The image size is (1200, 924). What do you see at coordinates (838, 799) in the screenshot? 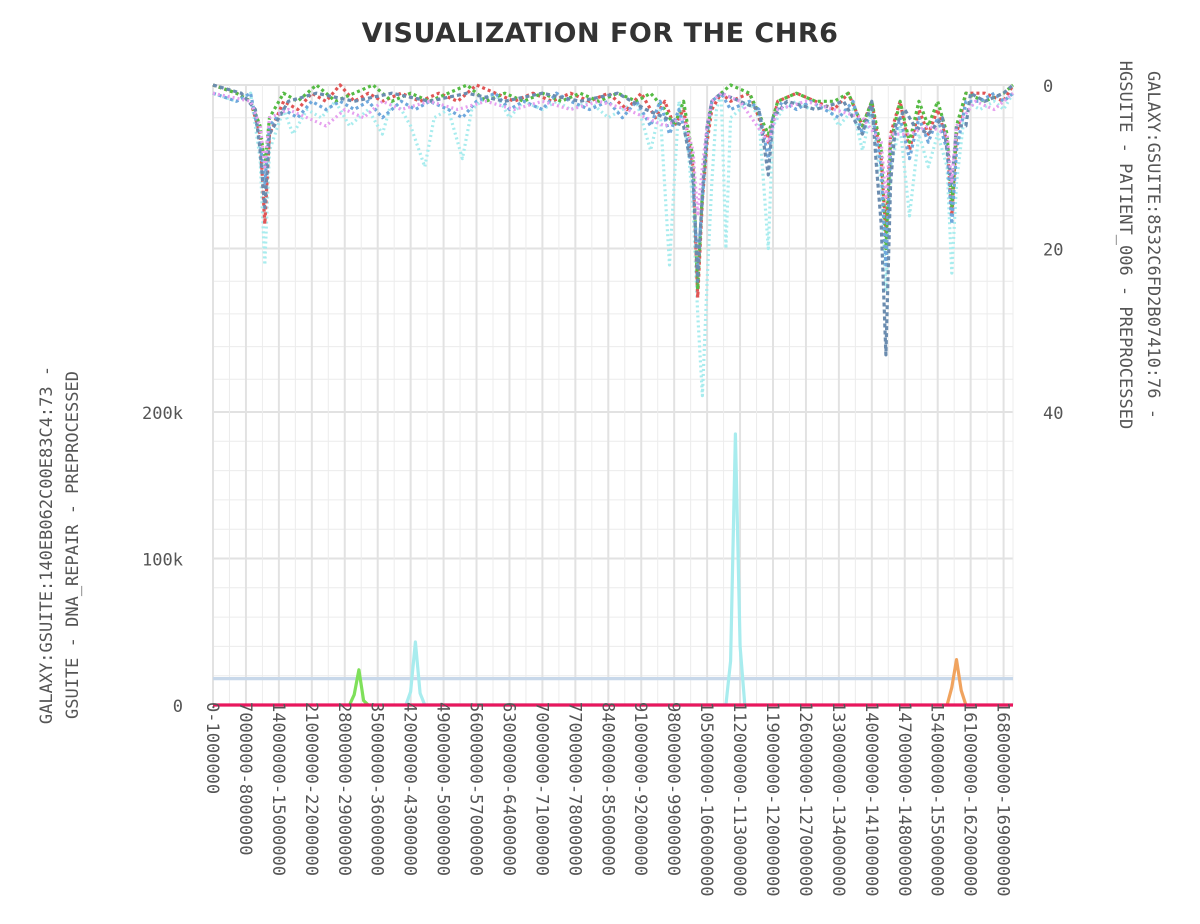
I see `x-tick-label: 133000000-134000000` at bounding box center [838, 799].